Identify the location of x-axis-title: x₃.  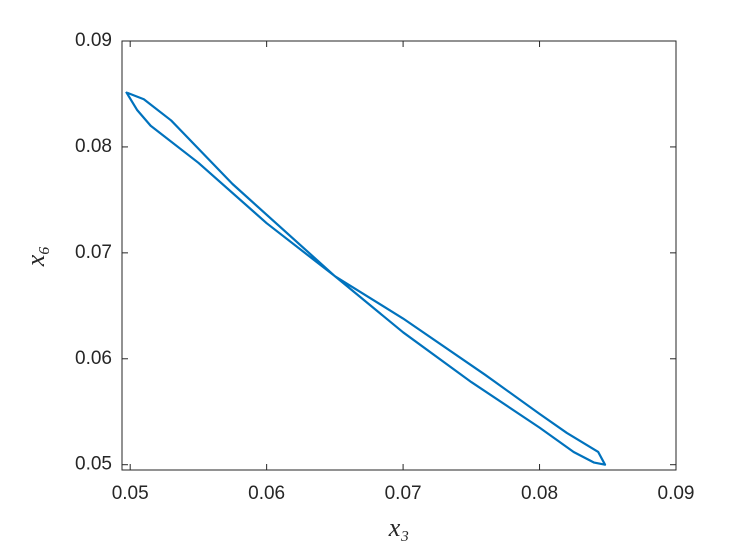
(399, 527).